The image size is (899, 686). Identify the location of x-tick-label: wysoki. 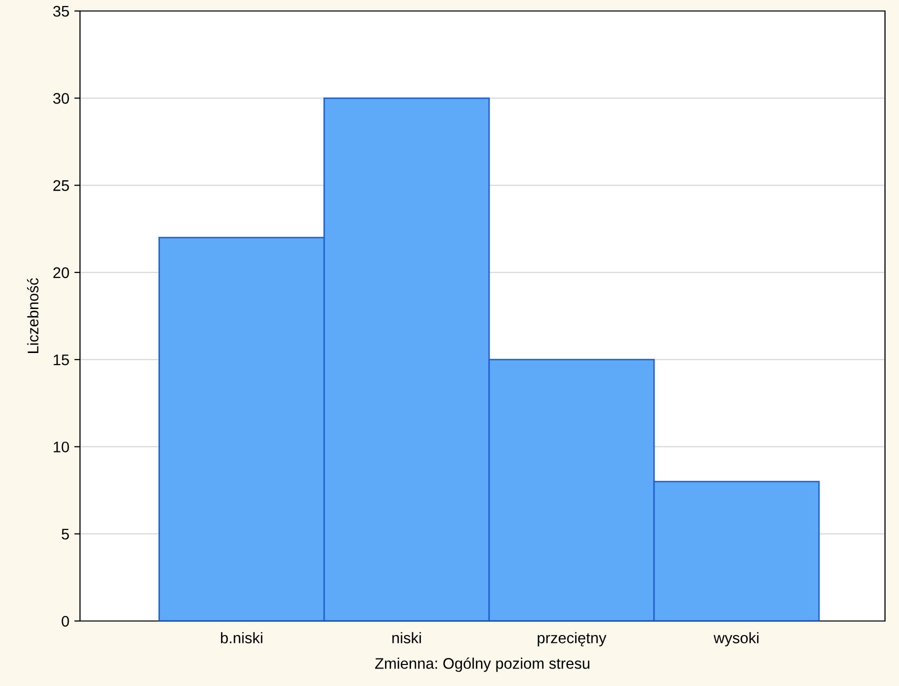
(736, 639).